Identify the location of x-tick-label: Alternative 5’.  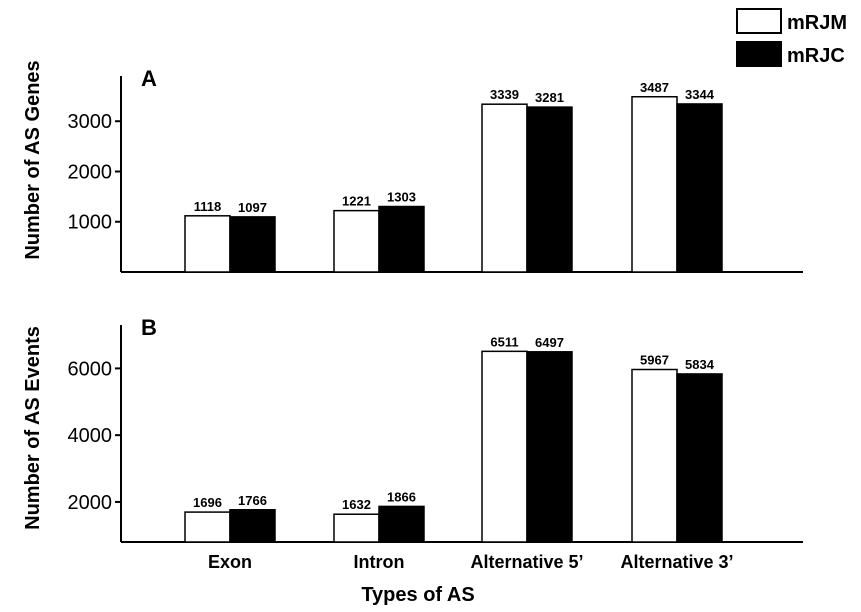
(526, 562).